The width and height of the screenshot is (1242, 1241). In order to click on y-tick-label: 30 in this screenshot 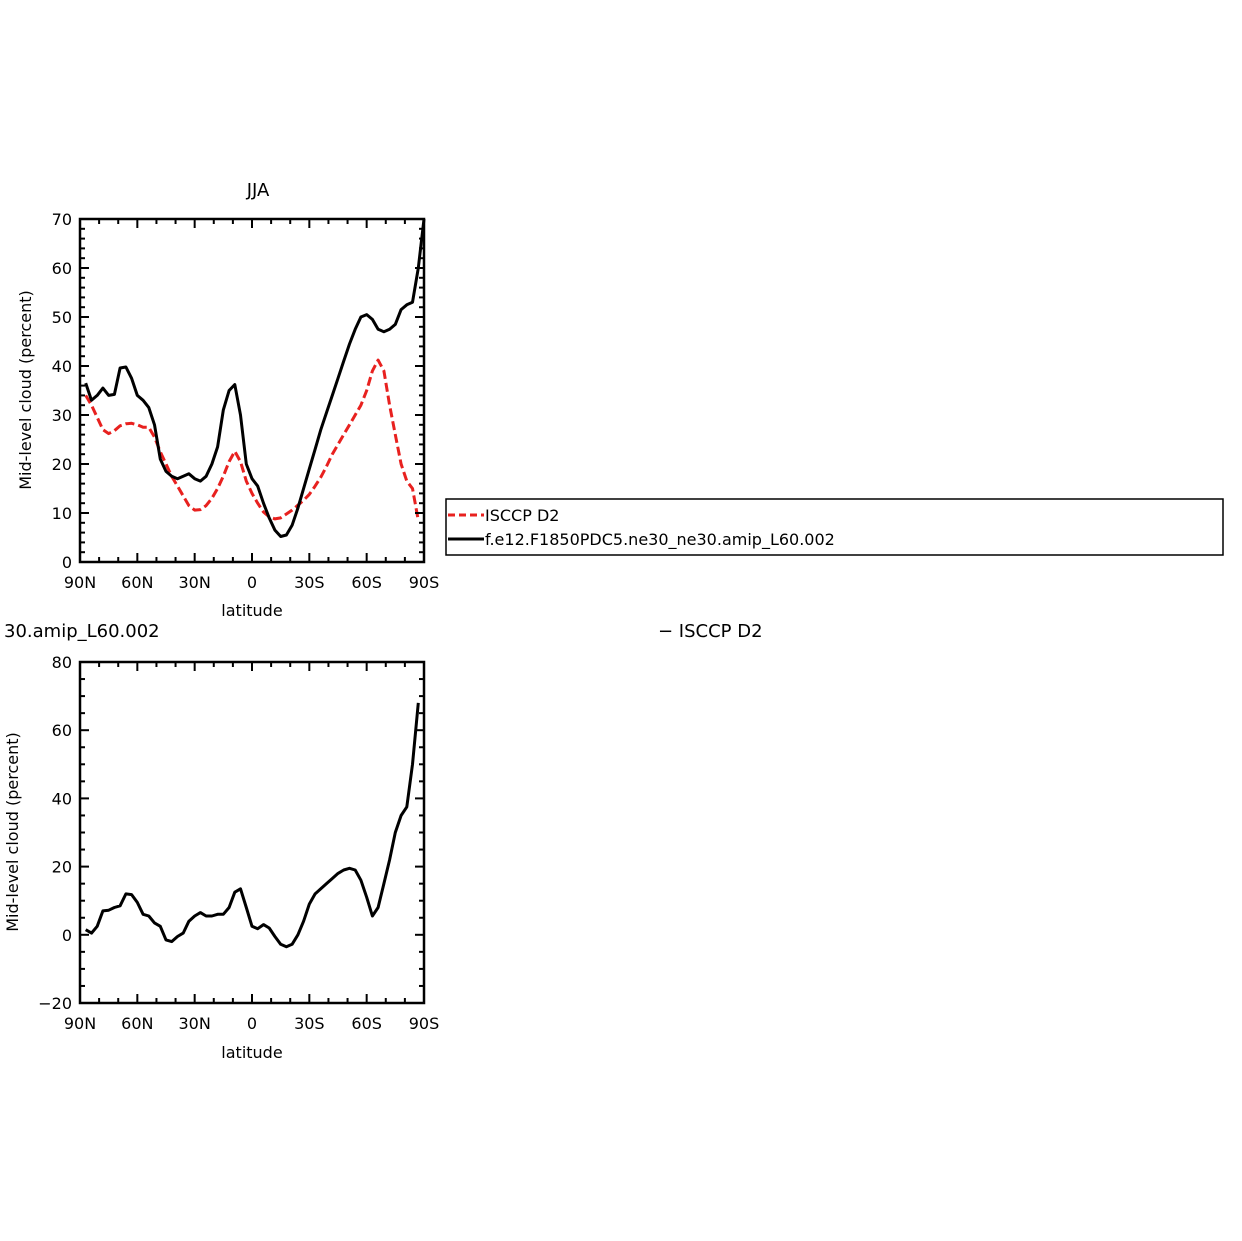, I will do `click(62, 415)`.